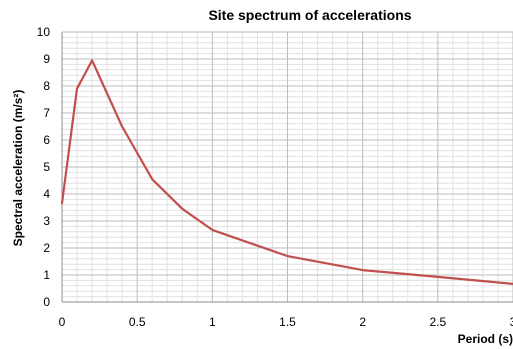 The width and height of the screenshot is (513, 349). Describe the element at coordinates (46, 113) in the screenshot. I see `y-tick-label: 7` at that location.